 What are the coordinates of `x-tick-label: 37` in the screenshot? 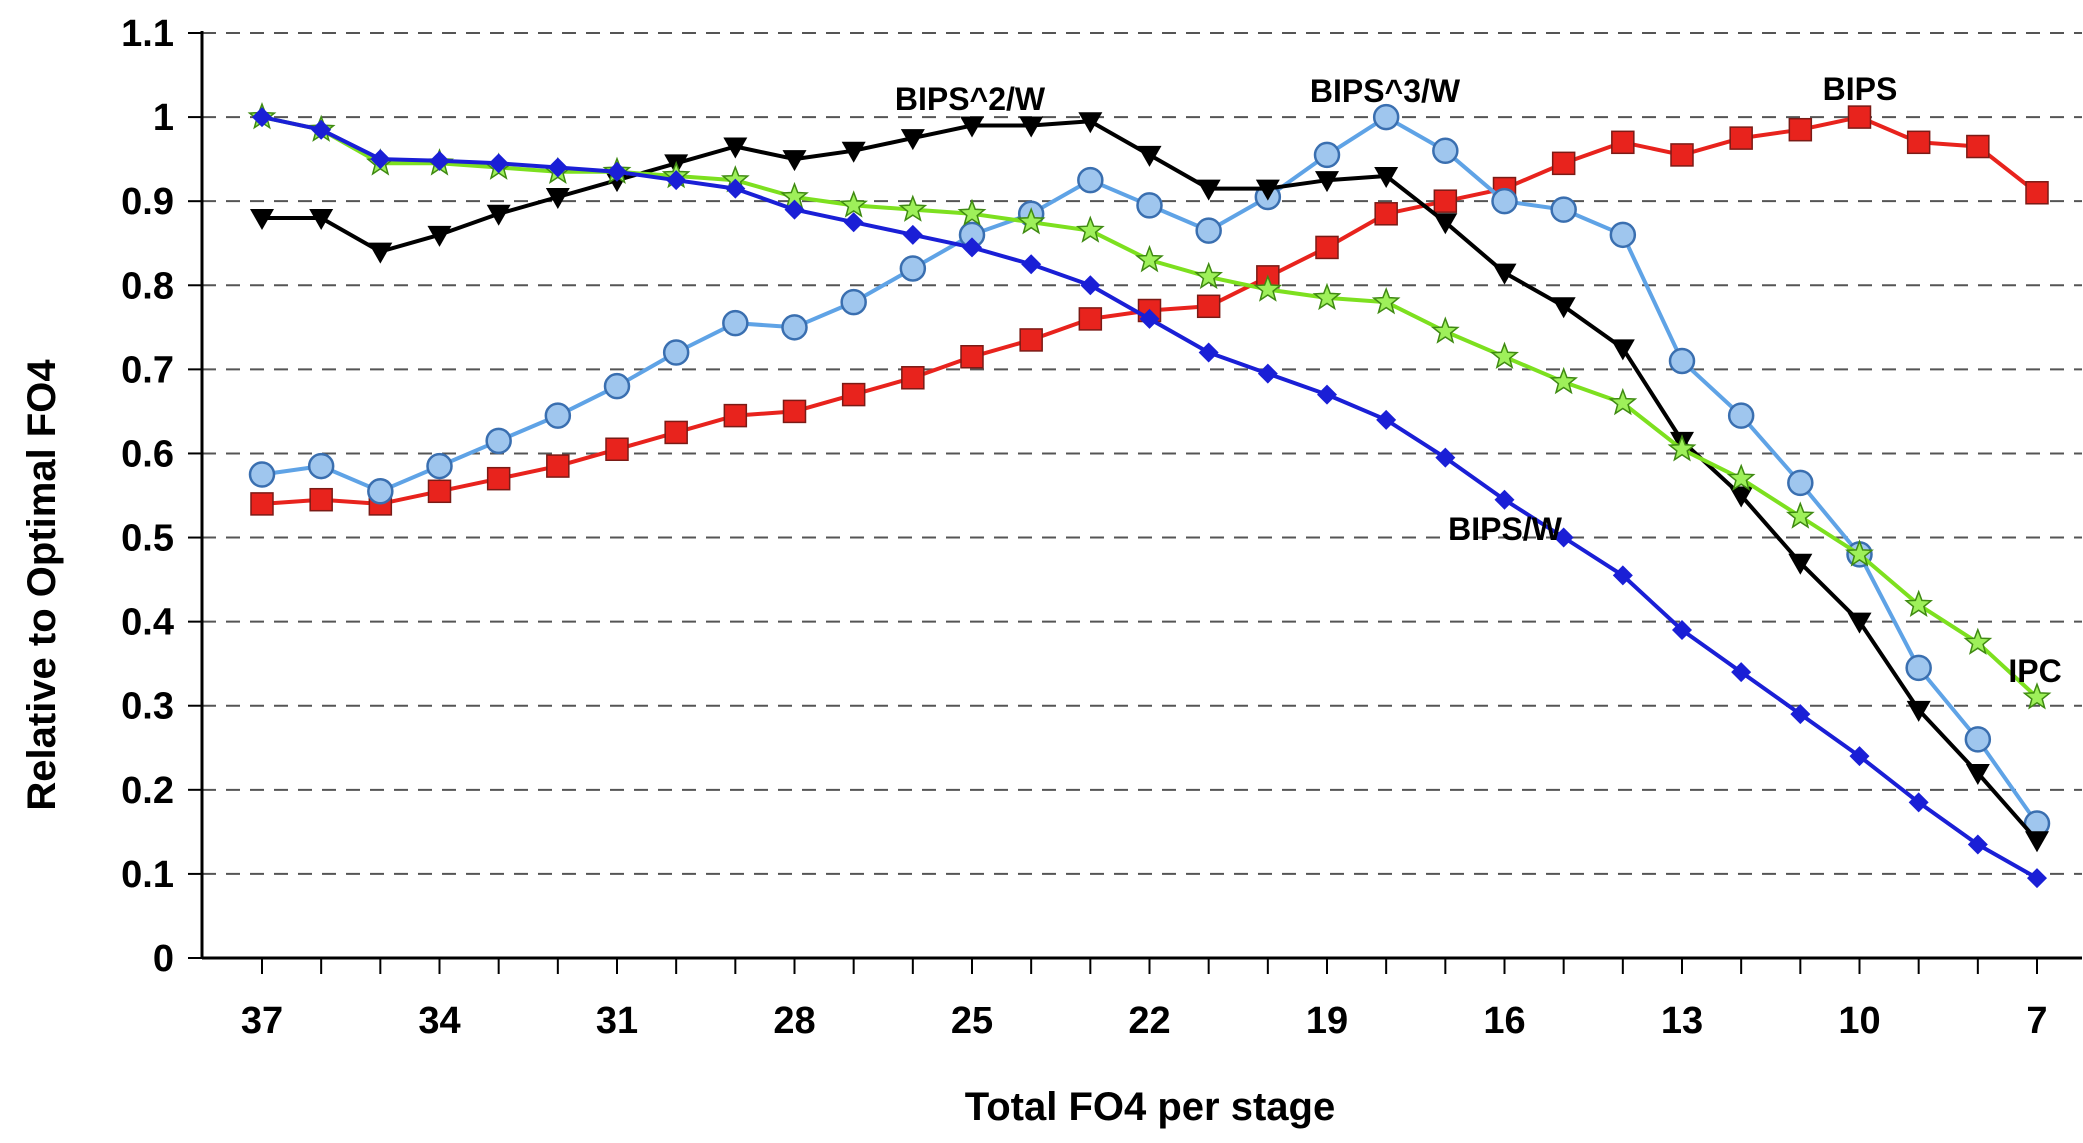 It's located at (262, 1021).